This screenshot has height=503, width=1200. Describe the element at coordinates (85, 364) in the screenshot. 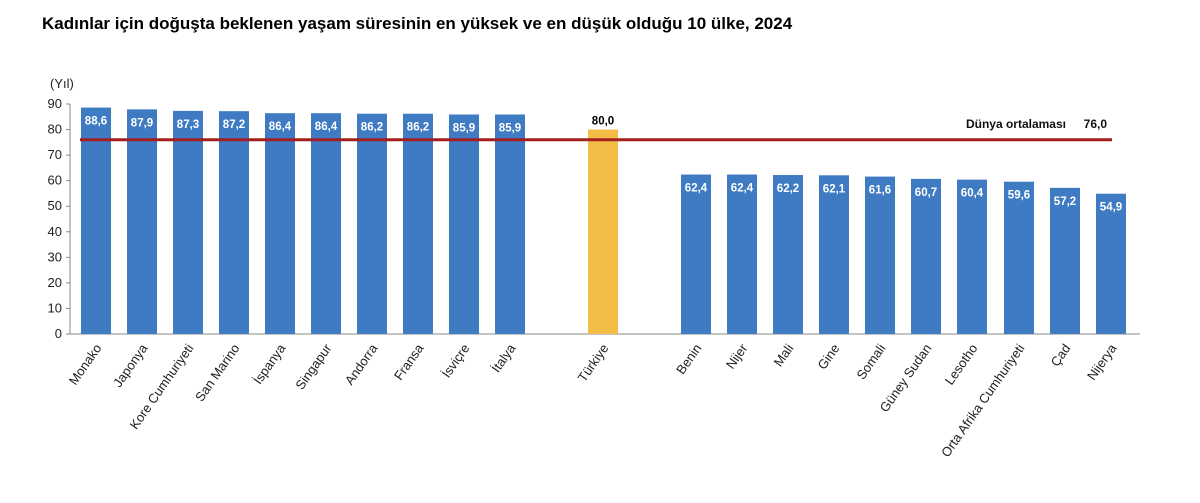

I see `category-label: Monako` at that location.